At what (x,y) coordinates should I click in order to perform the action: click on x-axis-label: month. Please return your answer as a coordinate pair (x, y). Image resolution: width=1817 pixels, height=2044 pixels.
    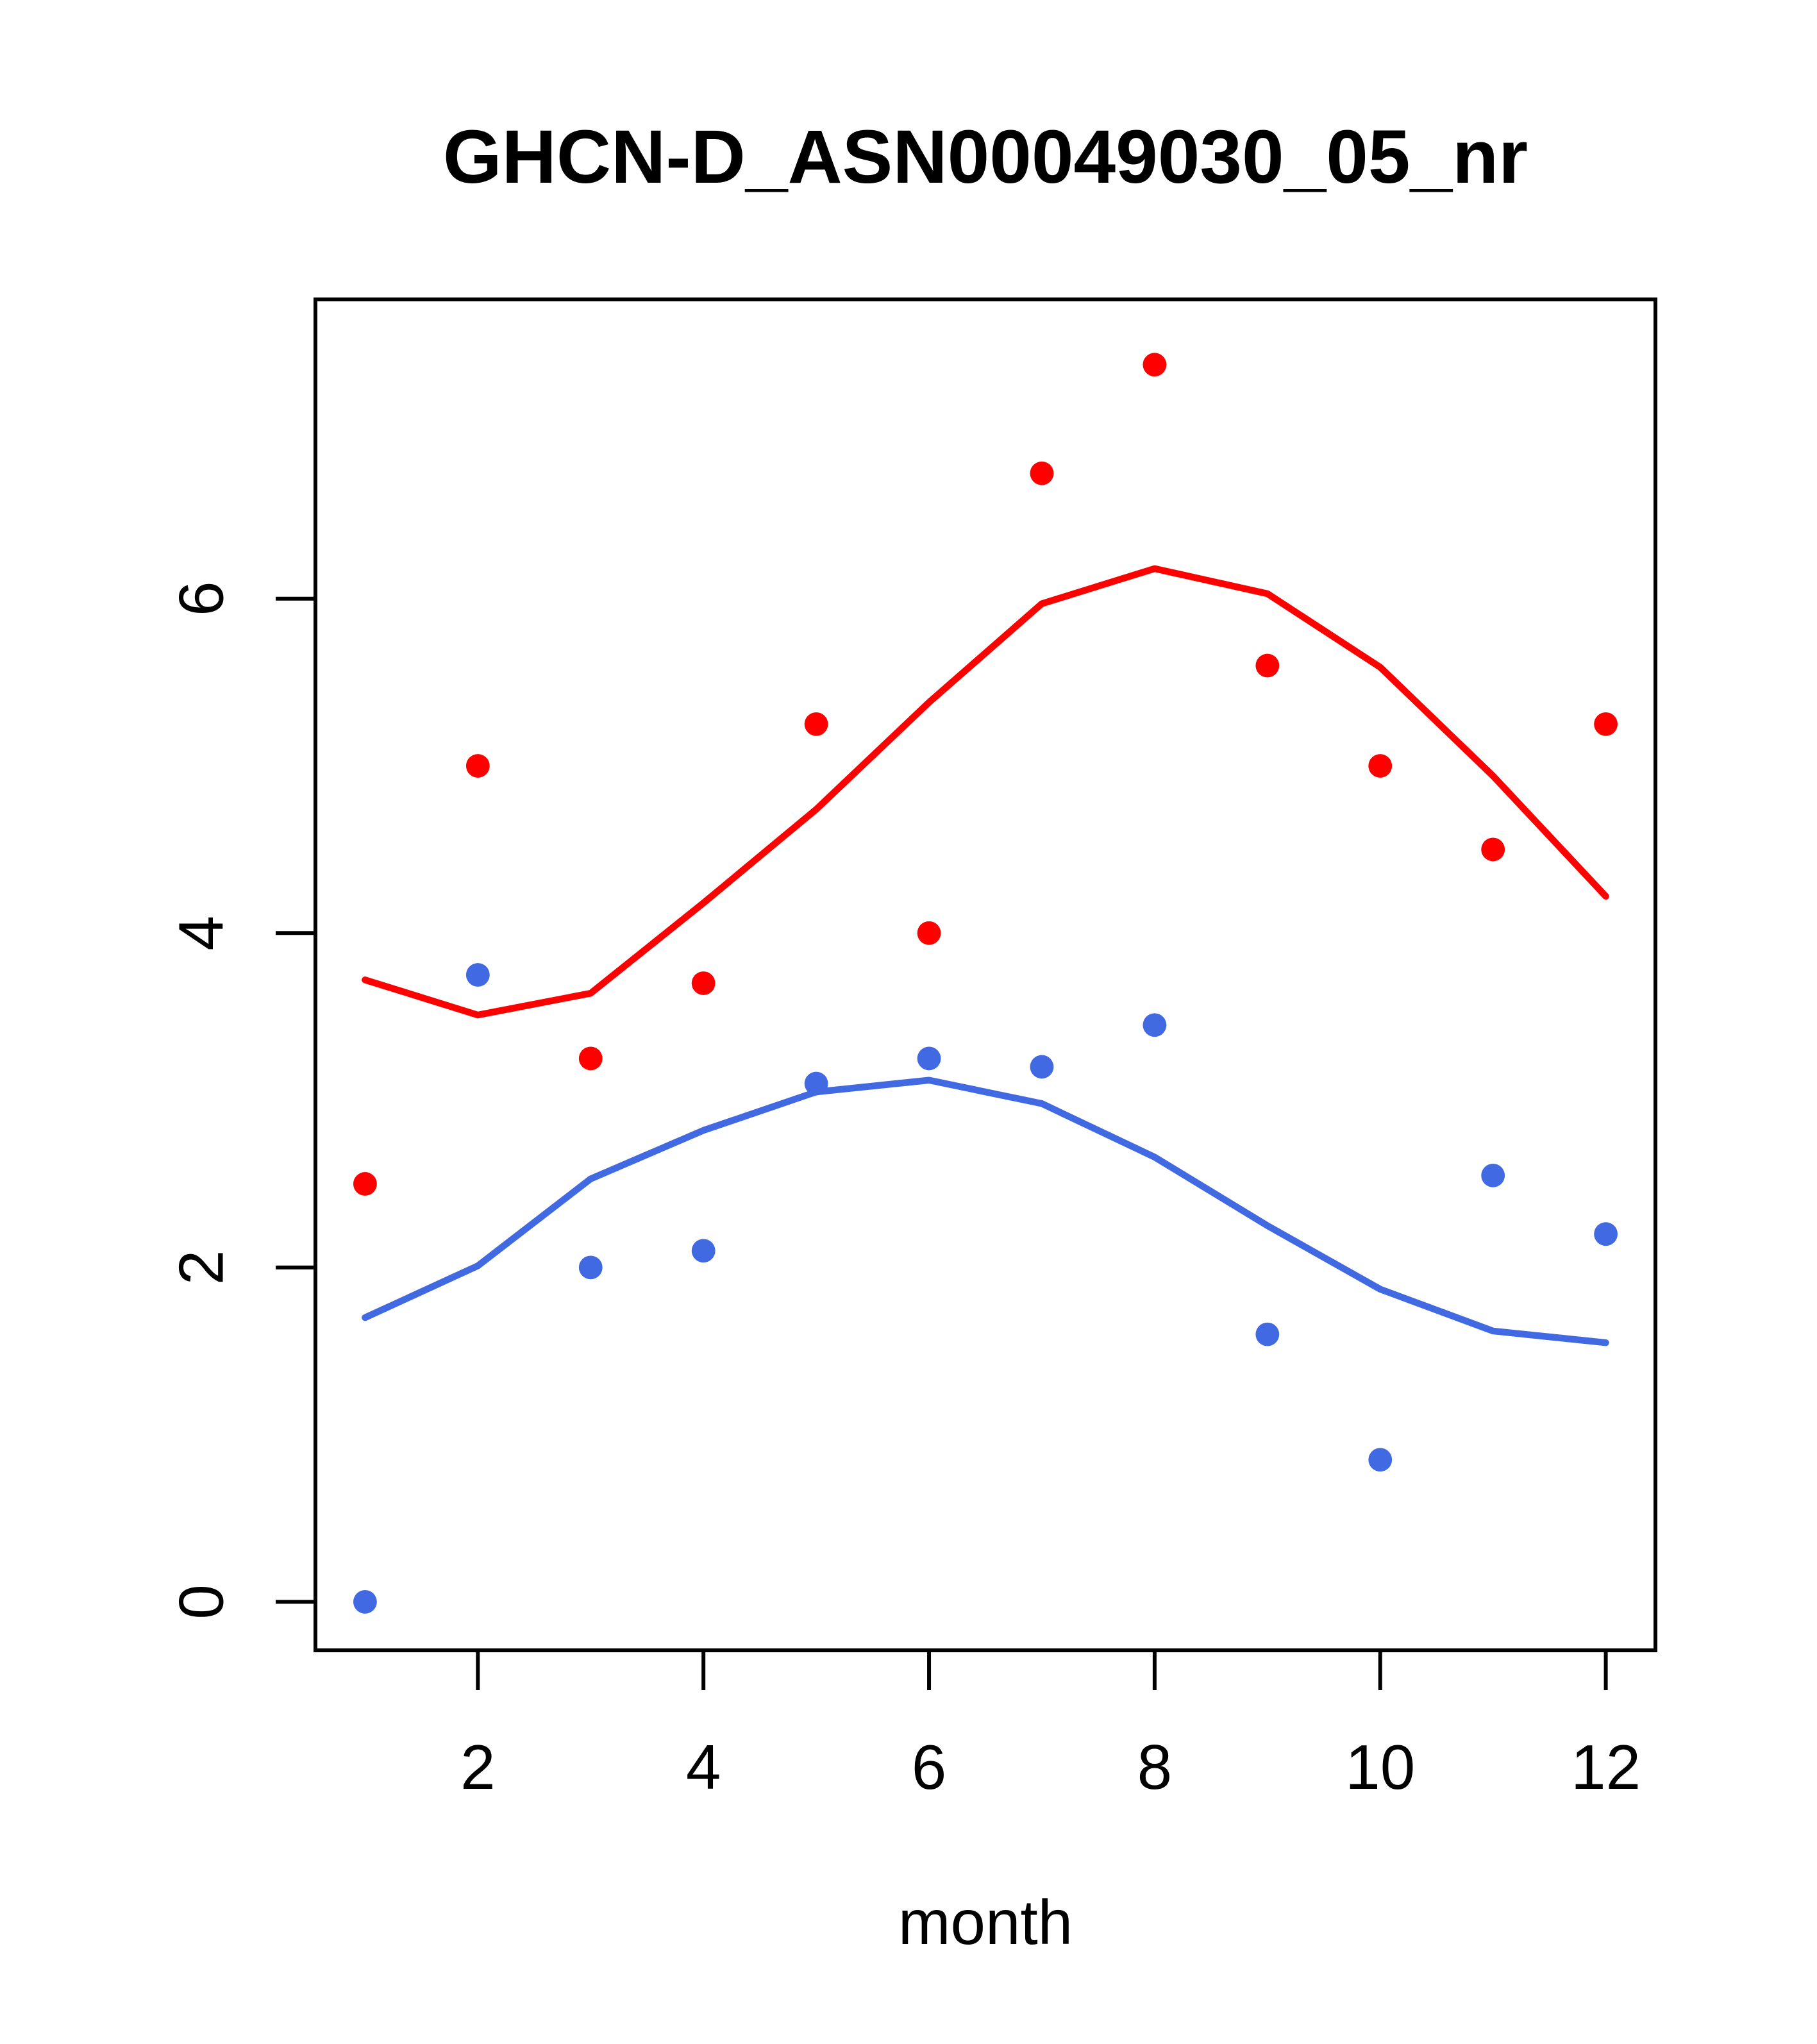
    Looking at the image, I should click on (986, 1922).